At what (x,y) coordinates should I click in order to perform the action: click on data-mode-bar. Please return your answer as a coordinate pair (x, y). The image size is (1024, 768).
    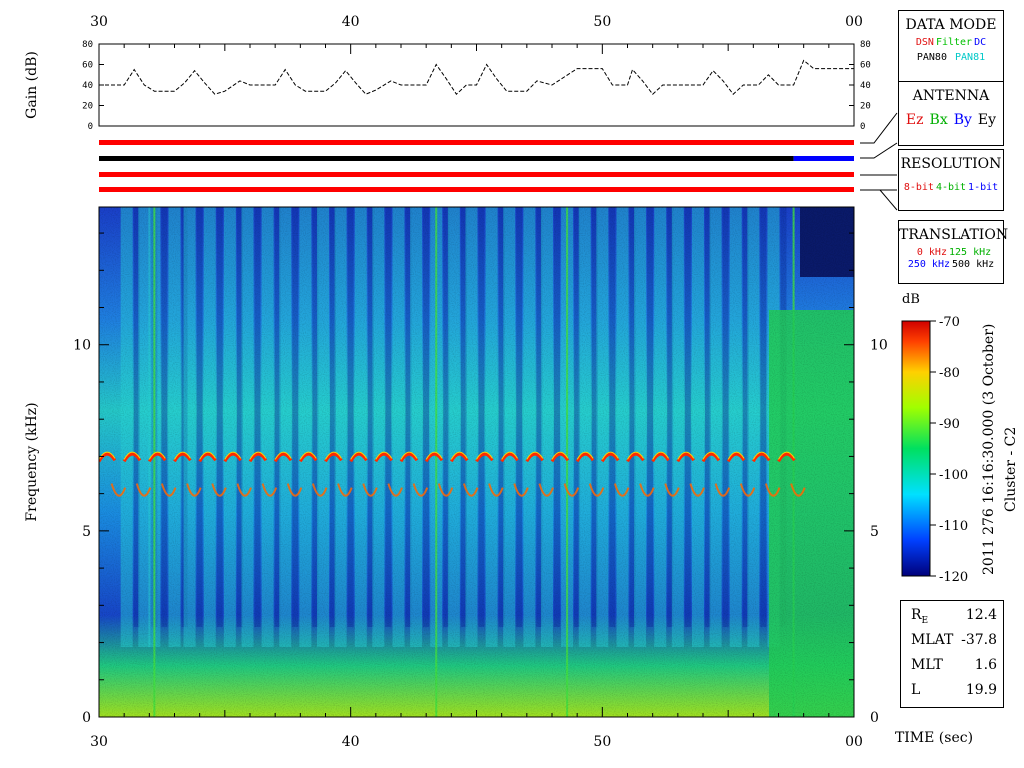
    Looking at the image, I should click on (476, 142).